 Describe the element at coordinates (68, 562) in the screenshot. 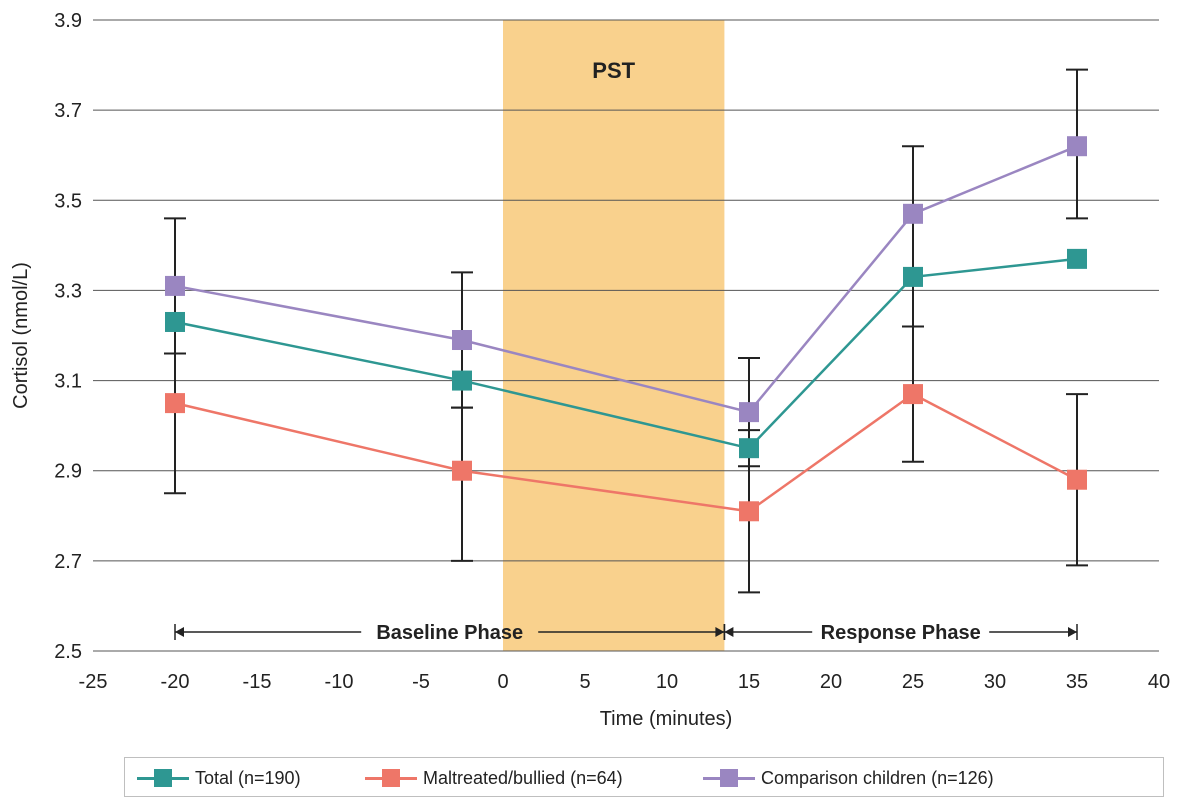

I see `y-tick-label: 2.7` at that location.